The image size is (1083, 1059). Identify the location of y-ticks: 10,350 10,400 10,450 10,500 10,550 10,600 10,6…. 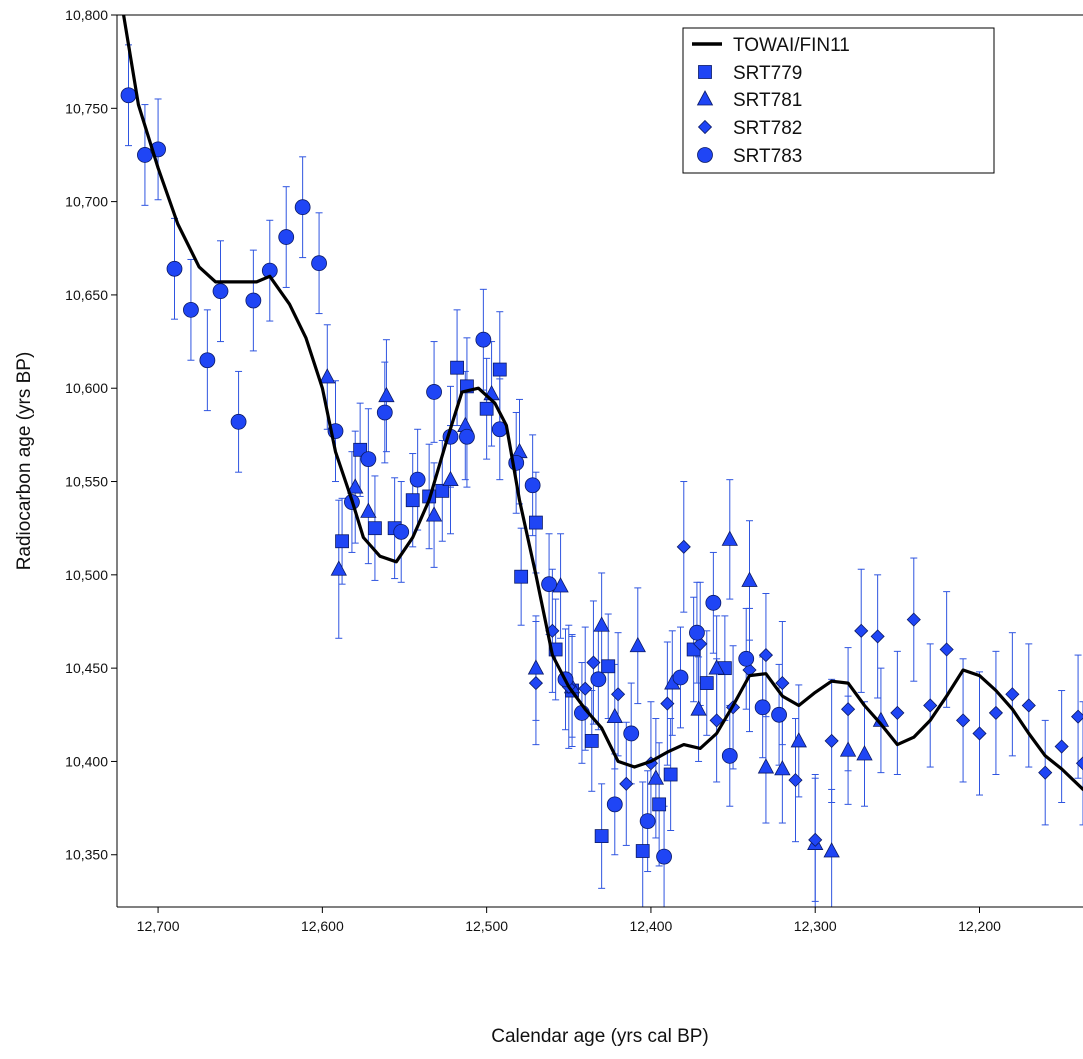
(91, 435).